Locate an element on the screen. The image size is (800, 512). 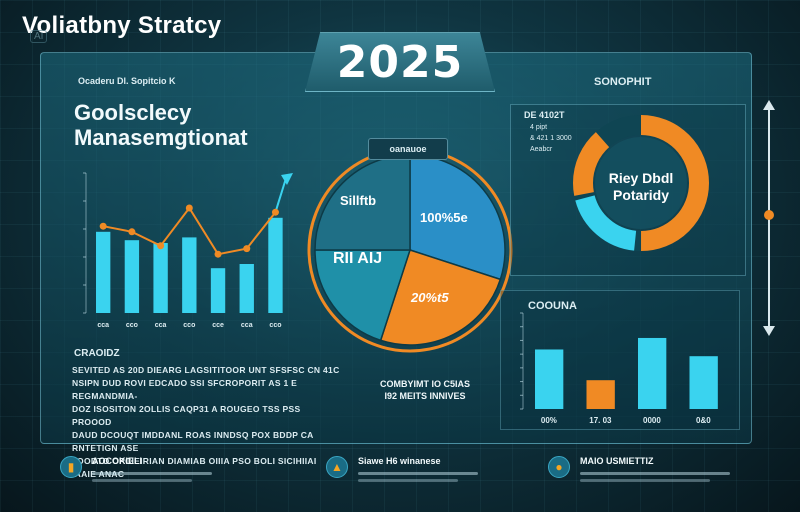
donut-center-text: Riey Dbdl Potaridy is located at coordinates (641, 187).